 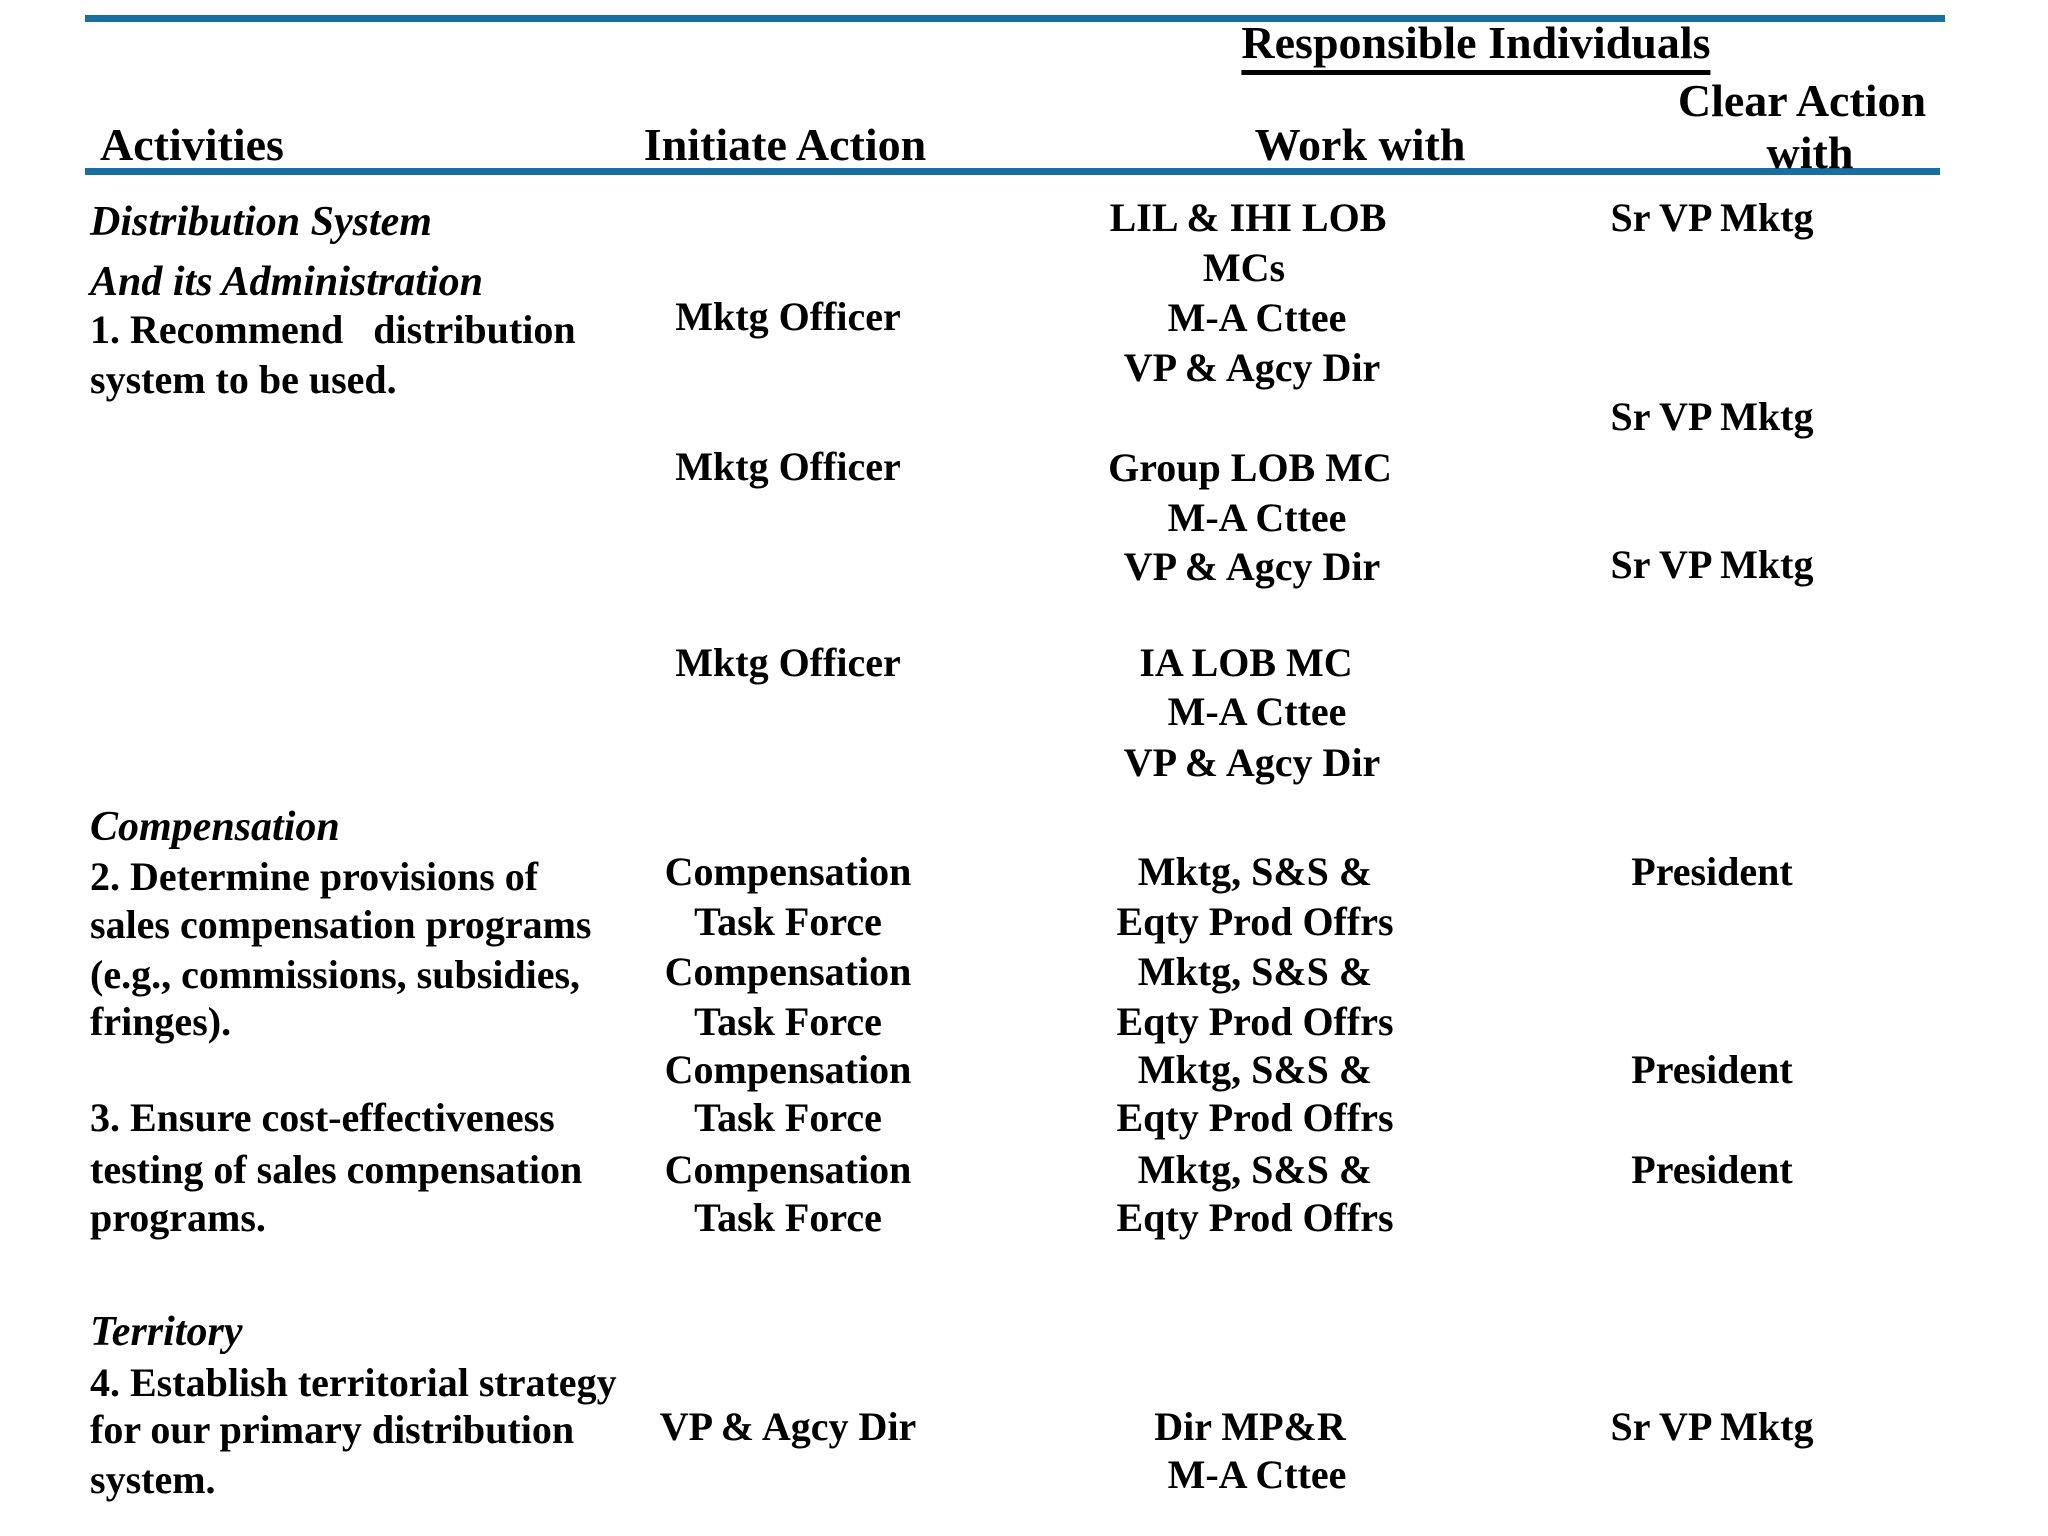 I want to click on header-top-rule, so click(x=1015, y=18).